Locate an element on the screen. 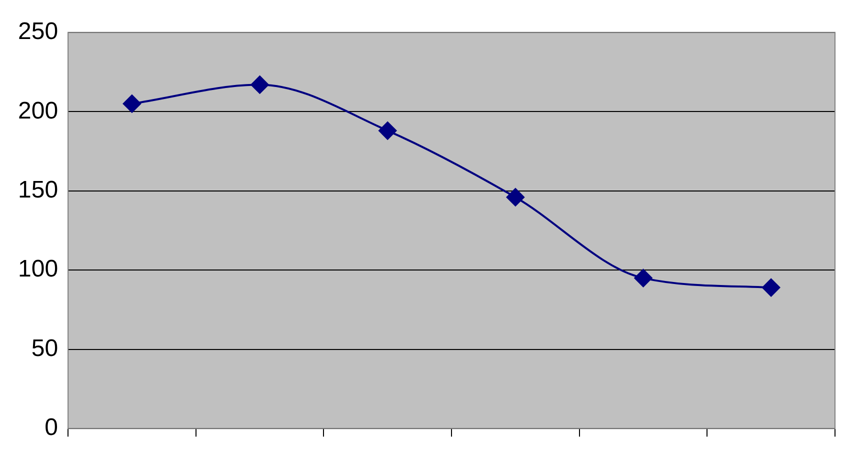  y-tick-label: 100 is located at coordinates (38, 269).